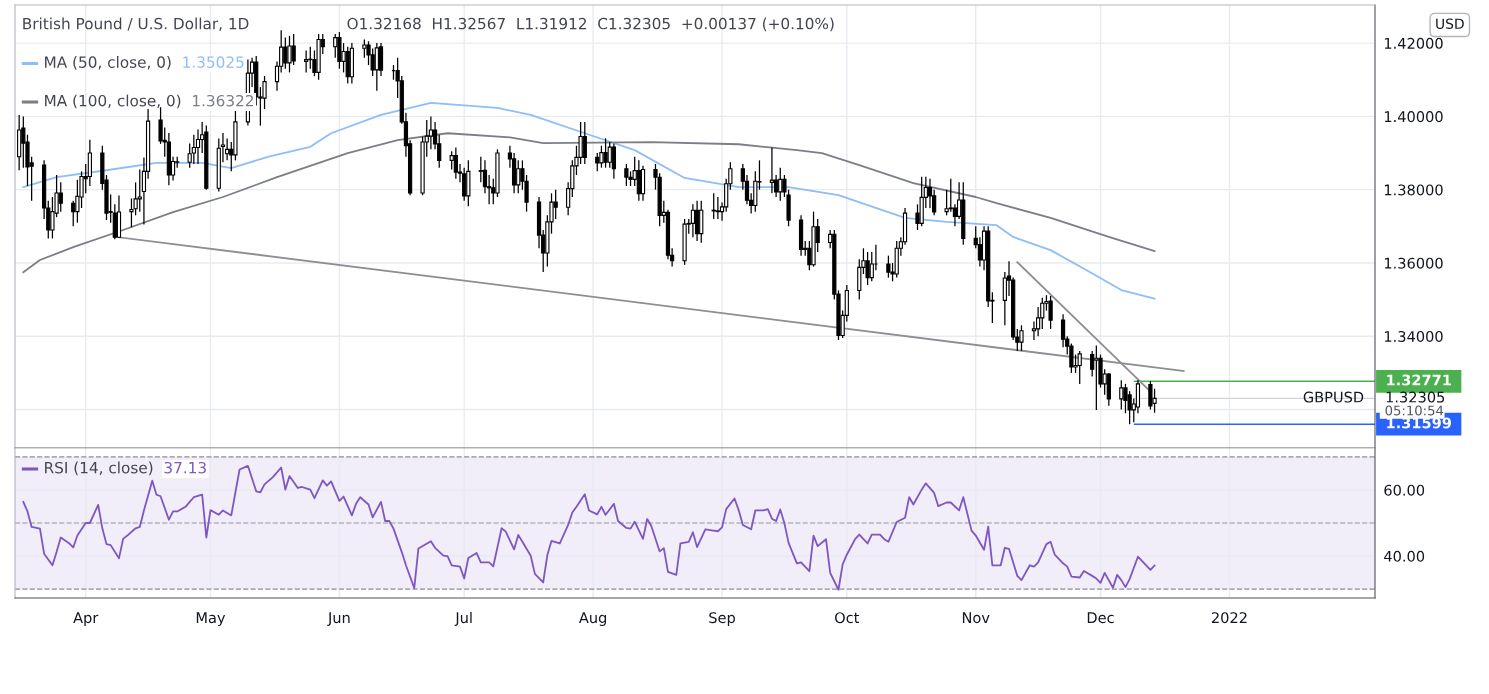  I want to click on ref-line-label: 1.32771, so click(1419, 380).